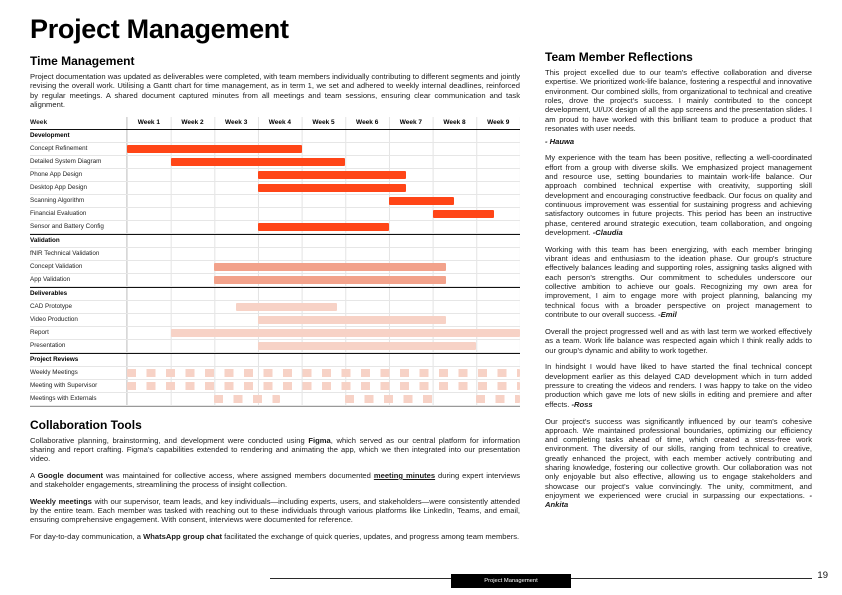  I want to click on gantt-task-row: Sensor and Battery Config, so click(275, 227).